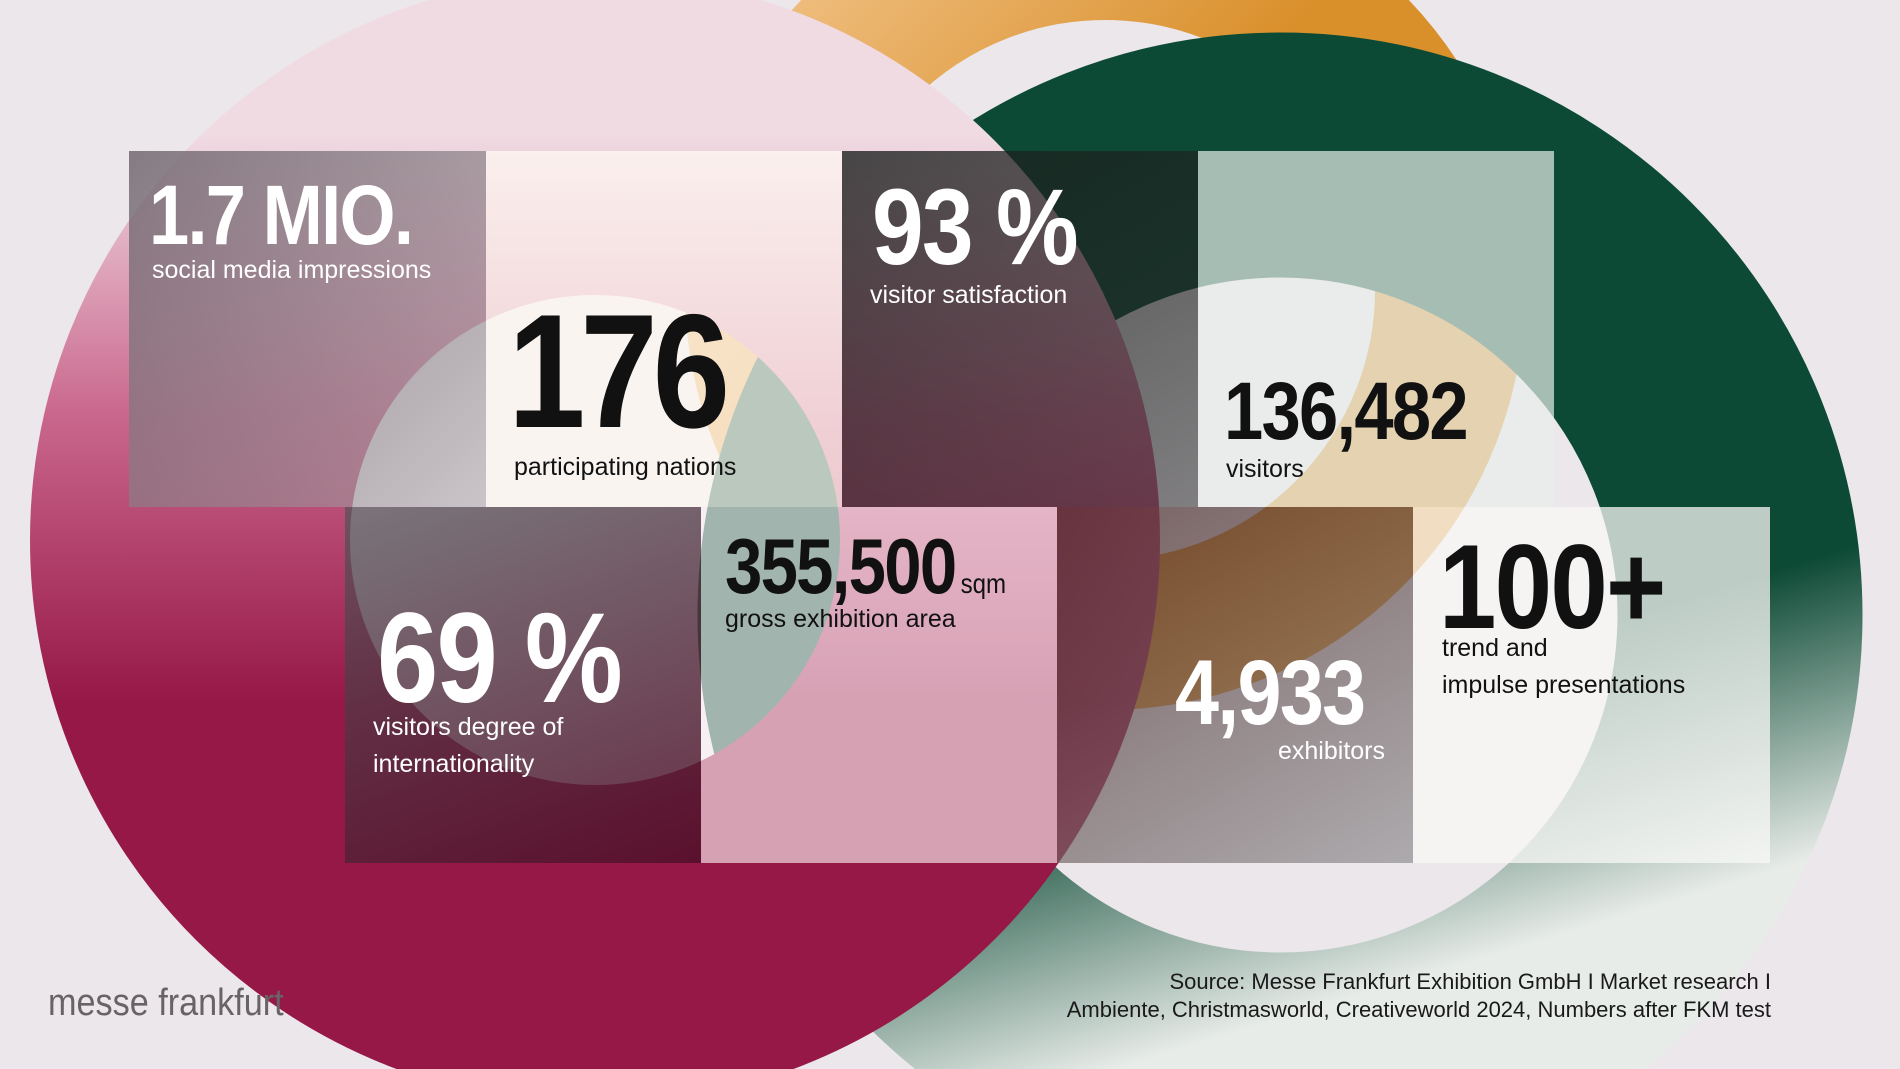 The height and width of the screenshot is (1069, 1900). What do you see at coordinates (840, 619) in the screenshot?
I see `exhibition-area-label: gross exhibition area` at bounding box center [840, 619].